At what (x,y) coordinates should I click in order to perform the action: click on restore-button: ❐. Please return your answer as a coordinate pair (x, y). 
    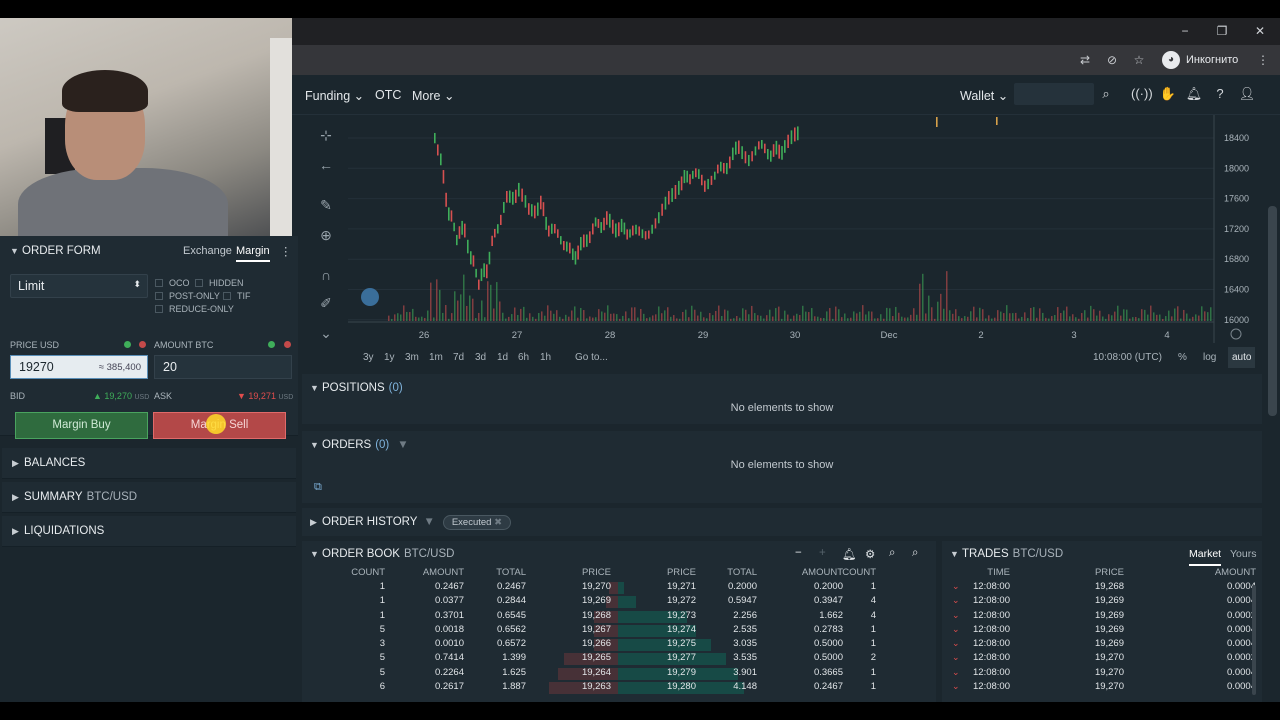
    Looking at the image, I should click on (1222, 31).